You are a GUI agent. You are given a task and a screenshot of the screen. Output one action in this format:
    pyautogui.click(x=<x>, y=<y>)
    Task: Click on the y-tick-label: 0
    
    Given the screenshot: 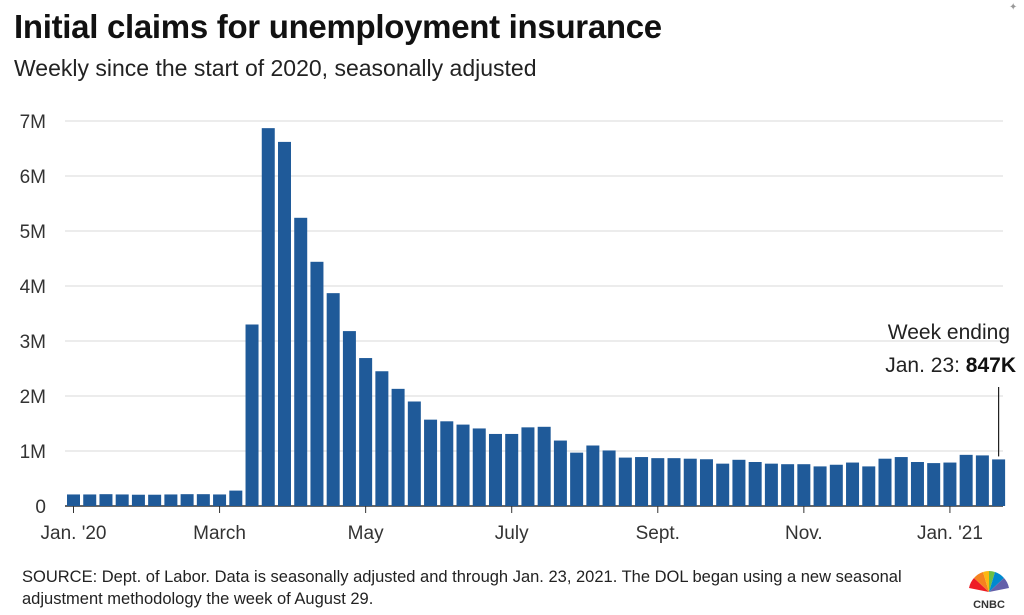 What is the action you would take?
    pyautogui.click(x=40, y=507)
    